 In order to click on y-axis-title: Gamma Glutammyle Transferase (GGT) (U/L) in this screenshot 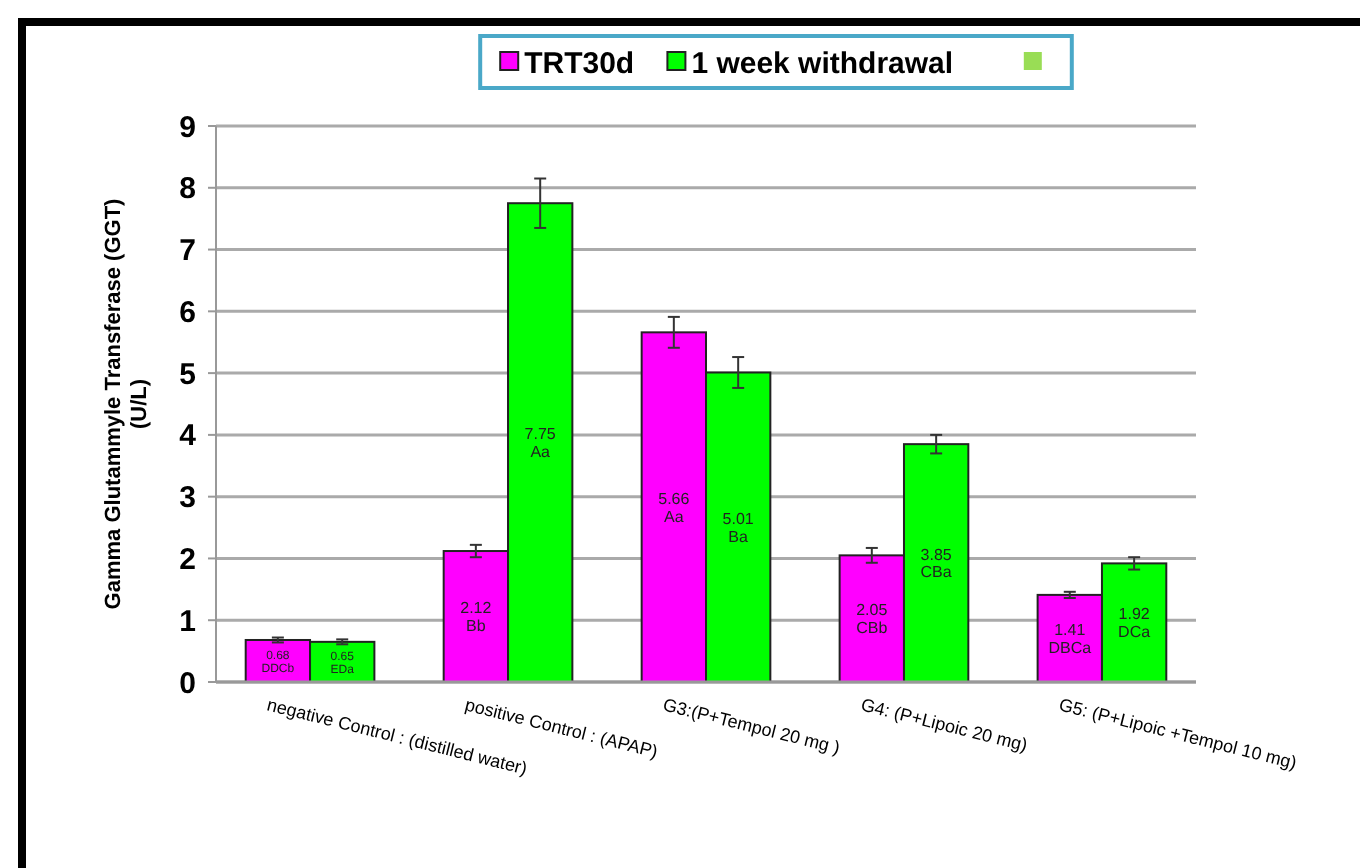, I will do `click(127, 403)`.